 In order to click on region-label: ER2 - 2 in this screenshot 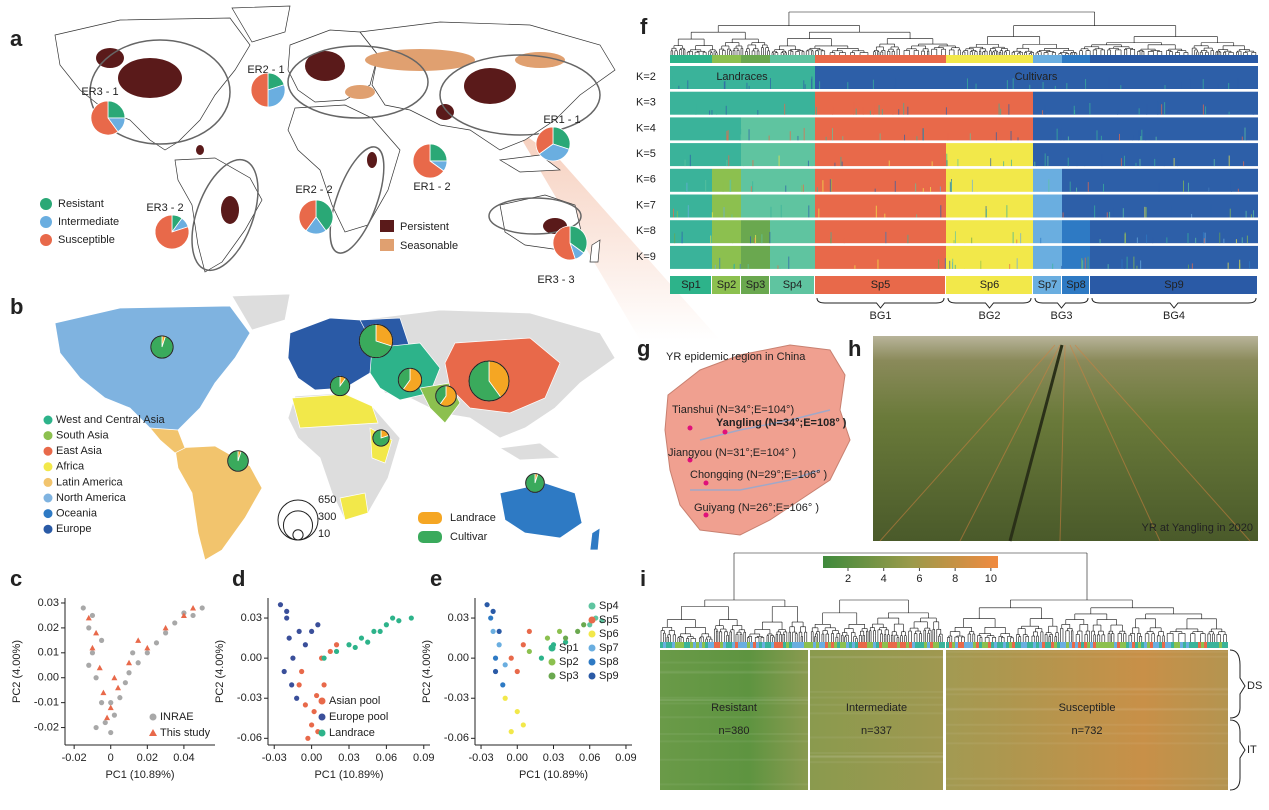, I will do `click(313, 190)`.